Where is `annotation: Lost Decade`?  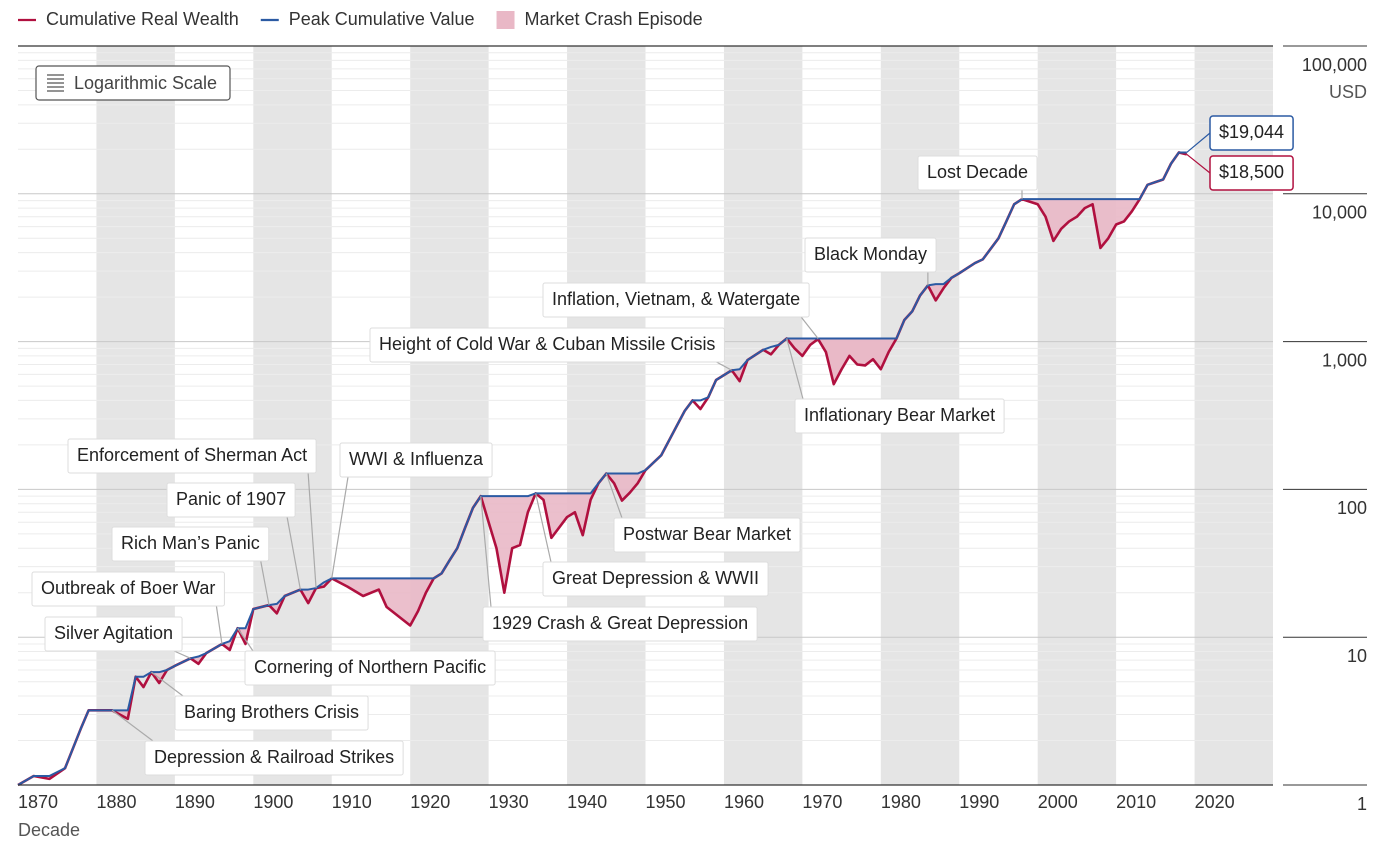
annotation: Lost Decade is located at coordinates (977, 177).